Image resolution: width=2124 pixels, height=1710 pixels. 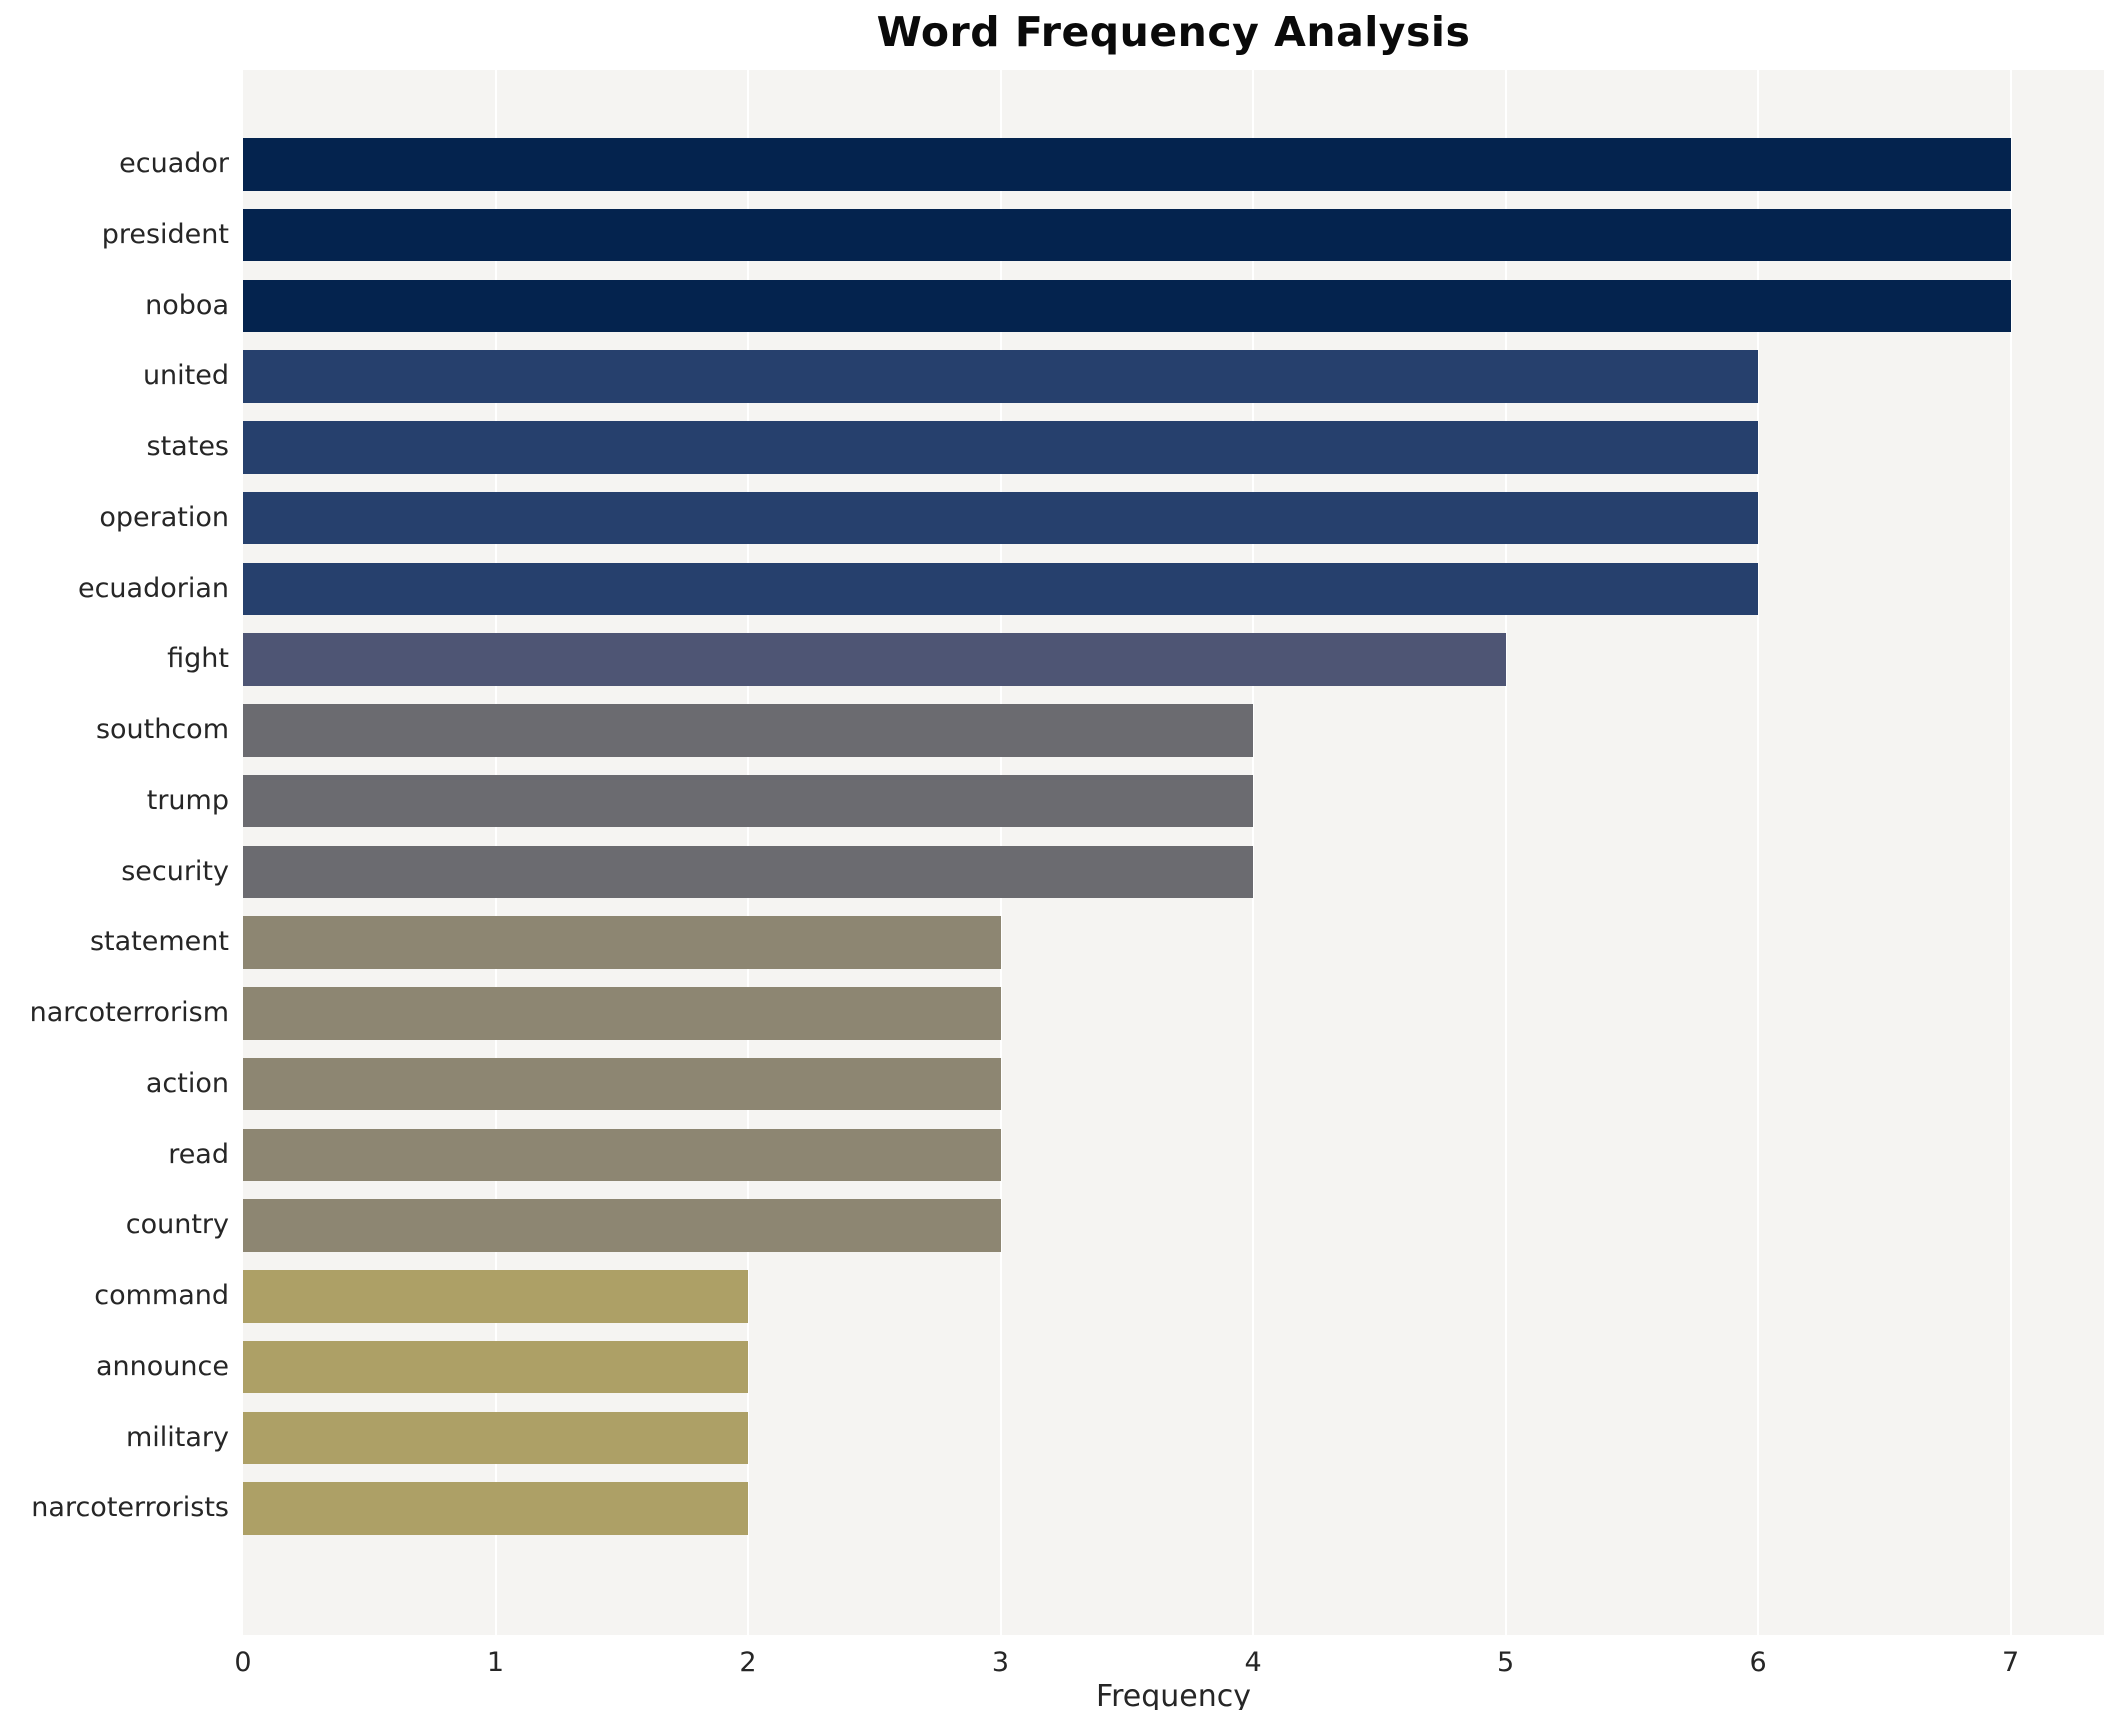 I want to click on bar-row: united, so click(x=1052, y=376).